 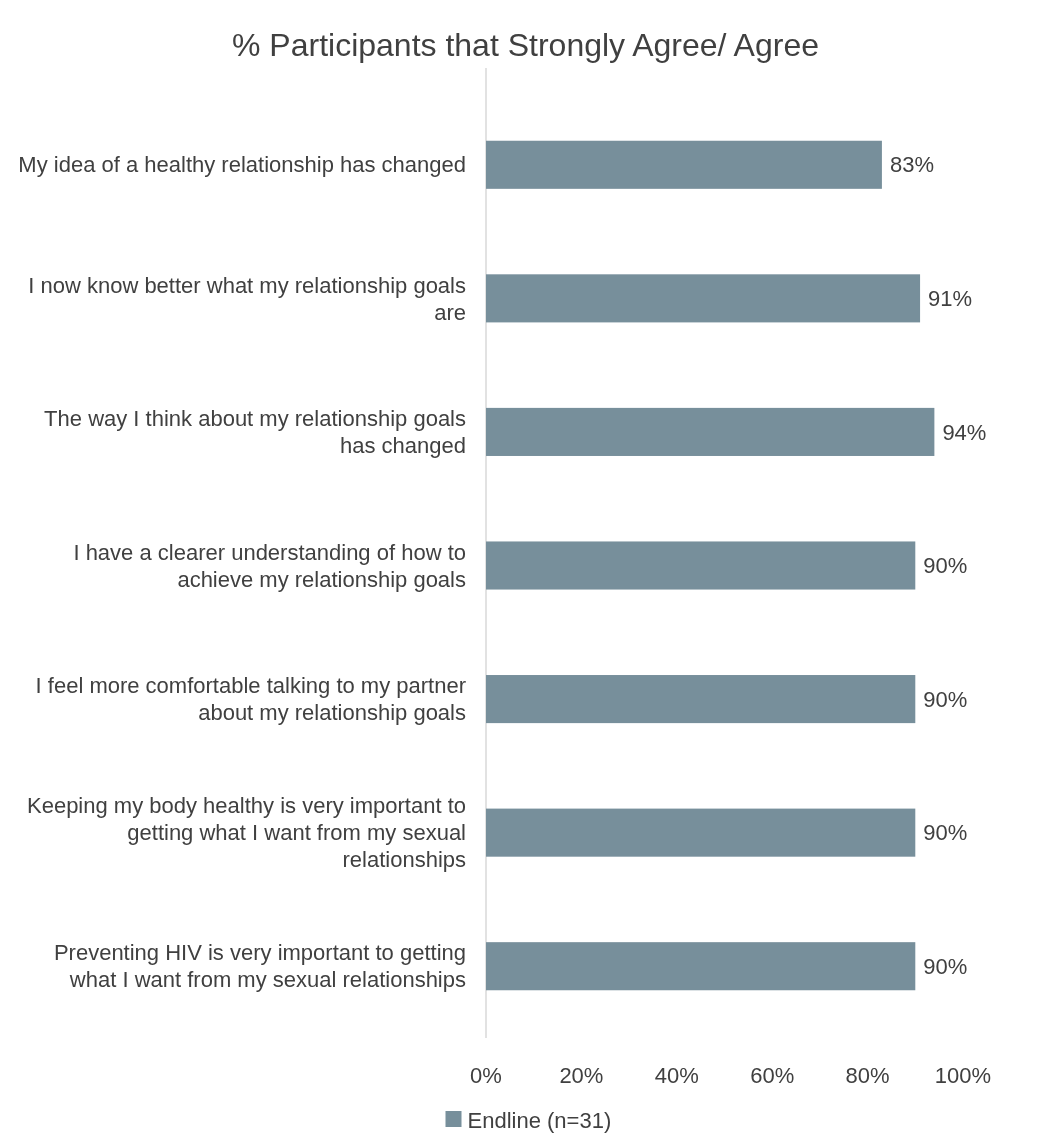 I want to click on y-tick-label: My idea of a healthy relationship has changed, so click(x=242, y=165).